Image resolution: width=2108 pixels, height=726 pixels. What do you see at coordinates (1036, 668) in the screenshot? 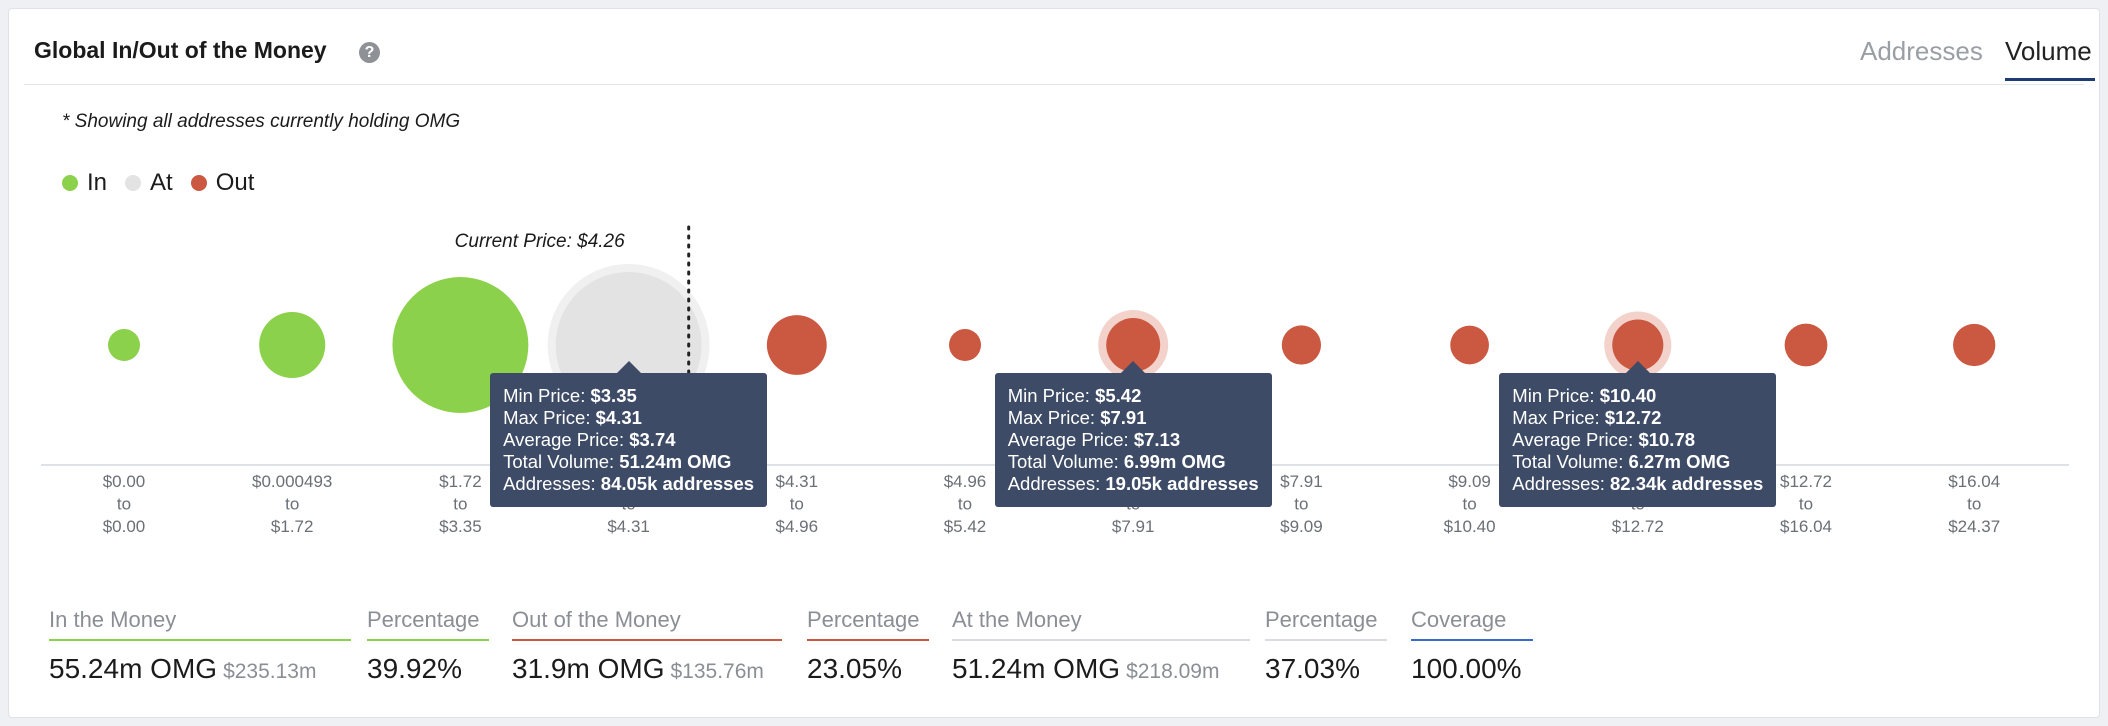
I see `stat-amount: 51.24m OMG` at bounding box center [1036, 668].